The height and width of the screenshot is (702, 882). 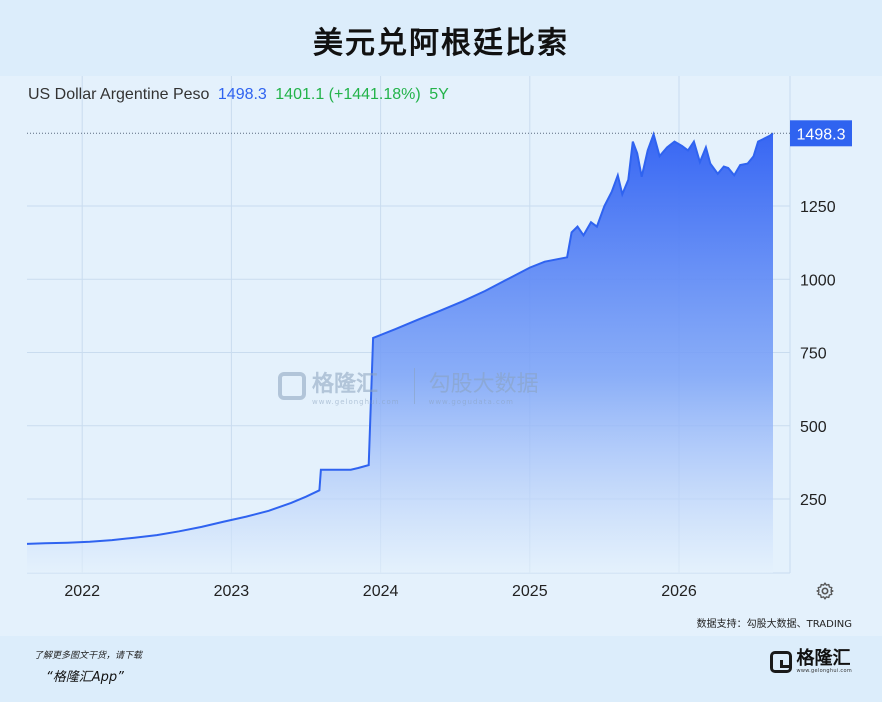 I want to click on y-axis: 250 500 750 1000 1250, so click(x=818, y=354).